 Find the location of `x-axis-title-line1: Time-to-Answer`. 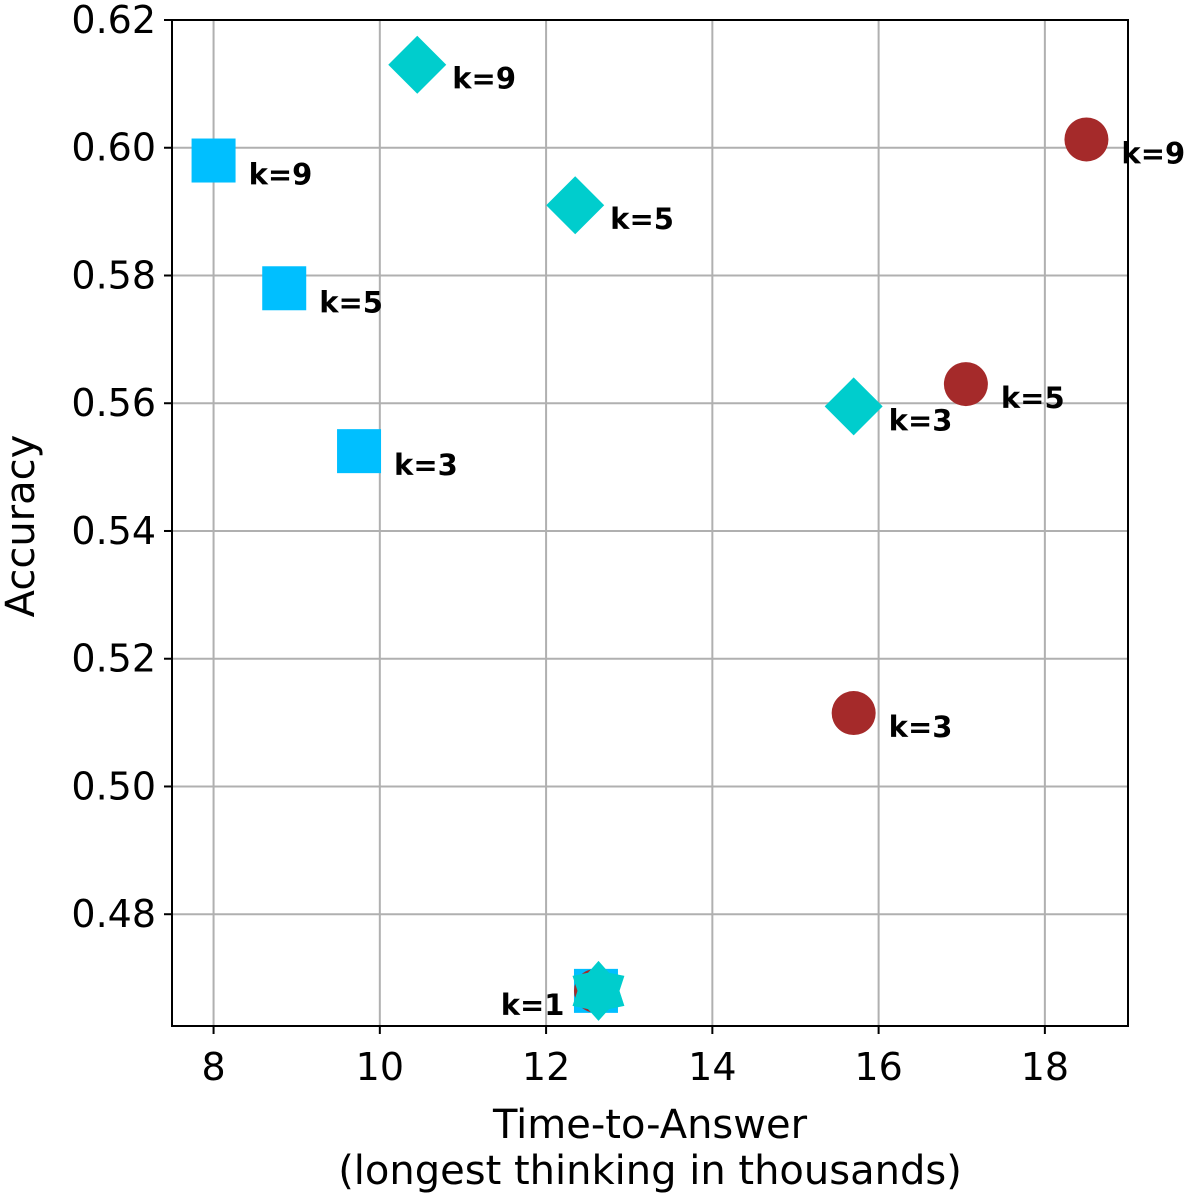

x-axis-title-line1: Time-to-Answer is located at coordinates (650, 1125).